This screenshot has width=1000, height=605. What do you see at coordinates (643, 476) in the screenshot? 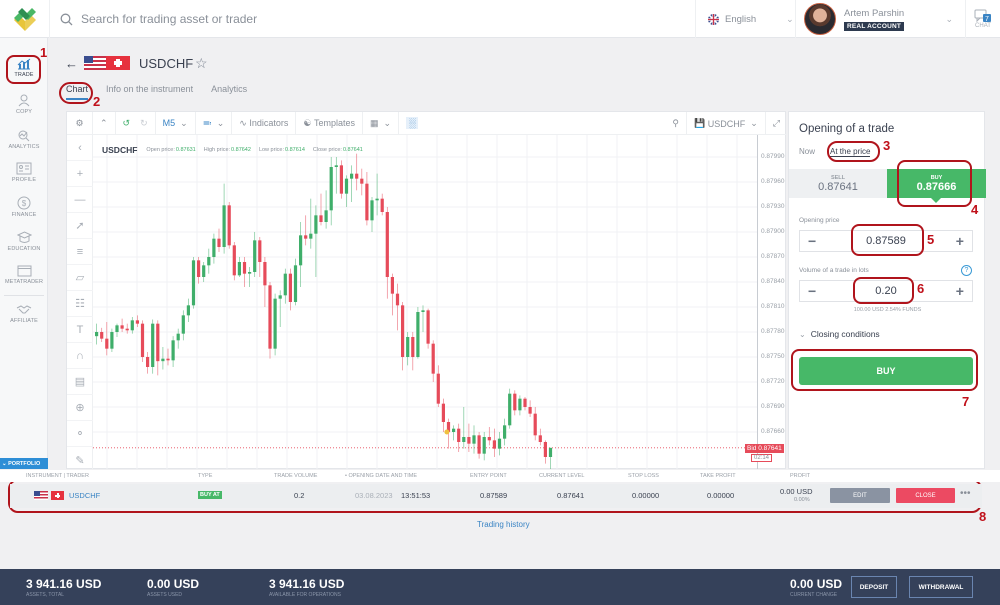
I see `col-stop-loss: STOP LOSS` at bounding box center [643, 476].